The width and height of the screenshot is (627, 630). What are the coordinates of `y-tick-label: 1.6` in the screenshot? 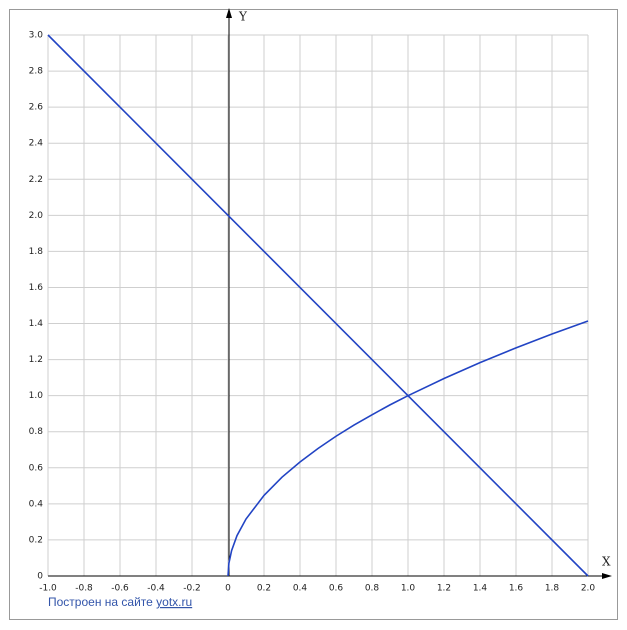 It's located at (36, 288).